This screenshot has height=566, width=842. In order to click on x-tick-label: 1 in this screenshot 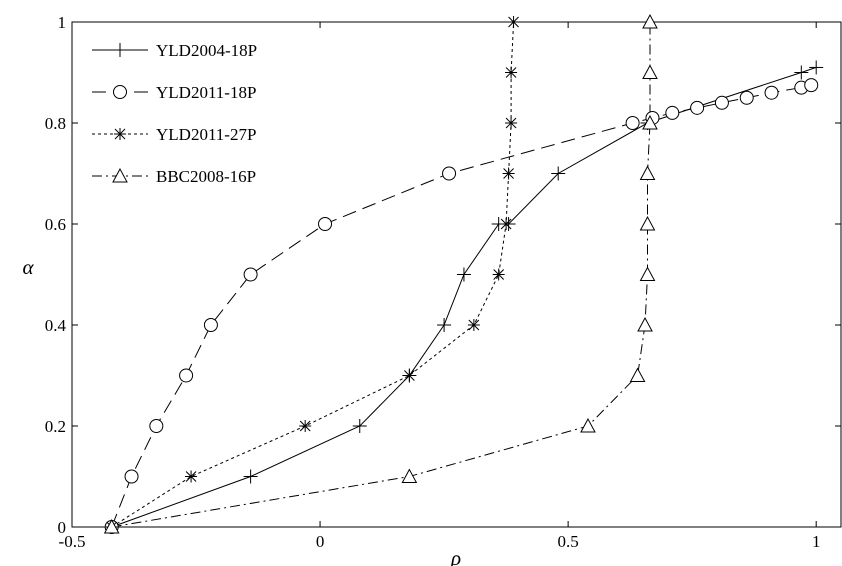, I will do `click(816, 541)`.